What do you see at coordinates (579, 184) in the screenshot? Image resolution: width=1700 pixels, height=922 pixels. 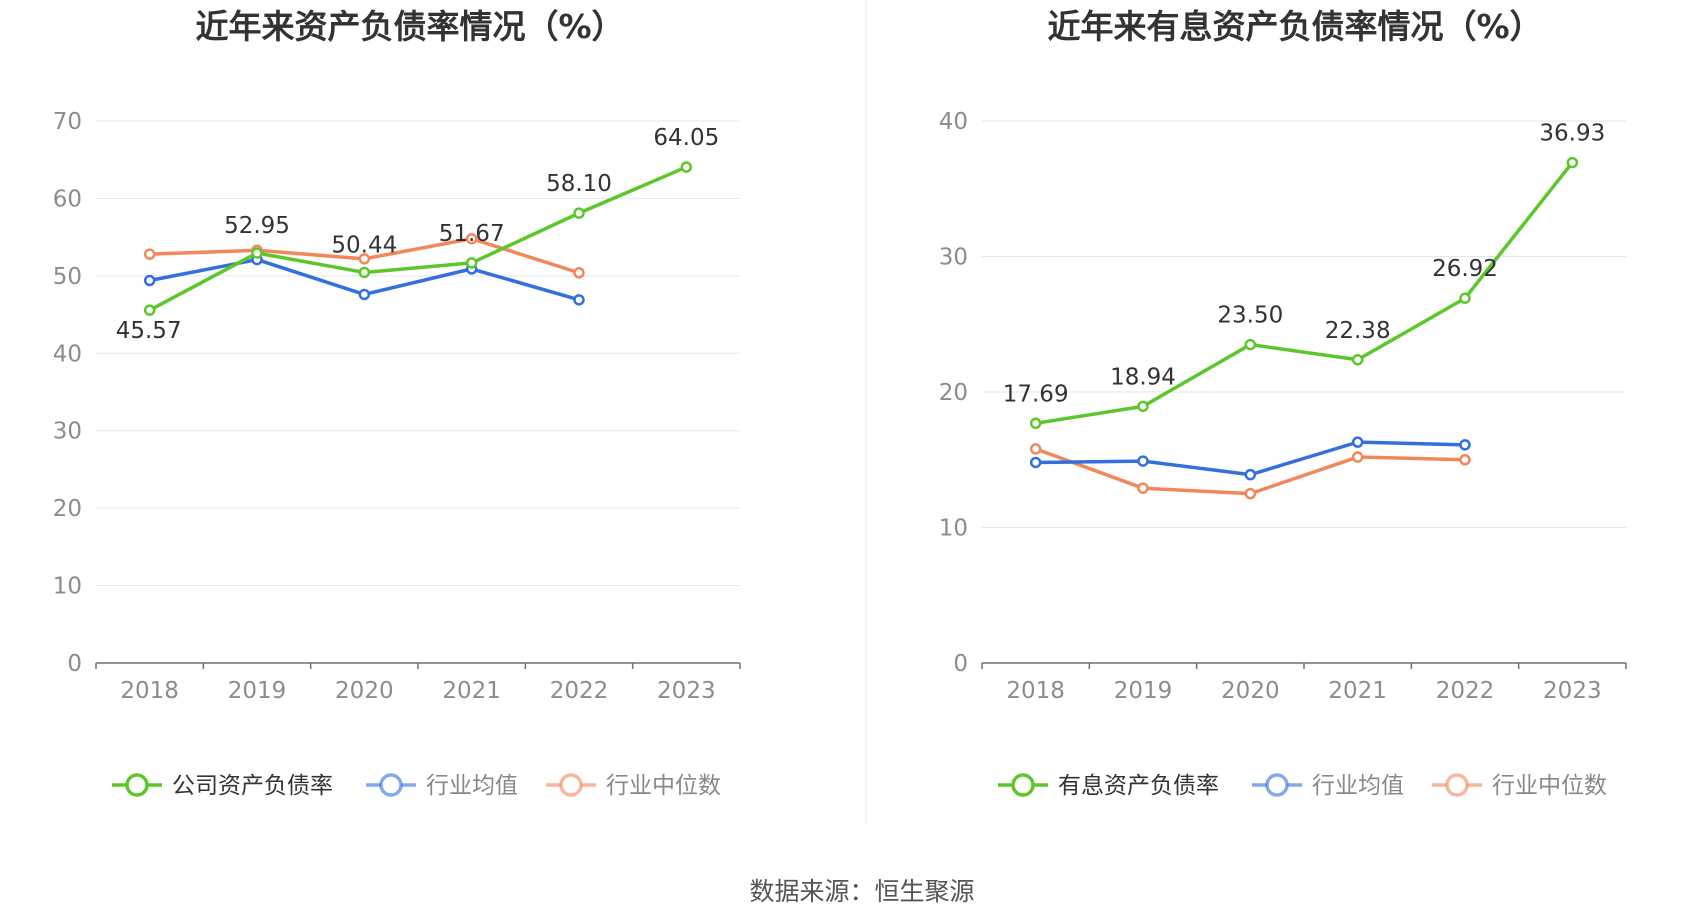 I see `data-label: 58.10` at bounding box center [579, 184].